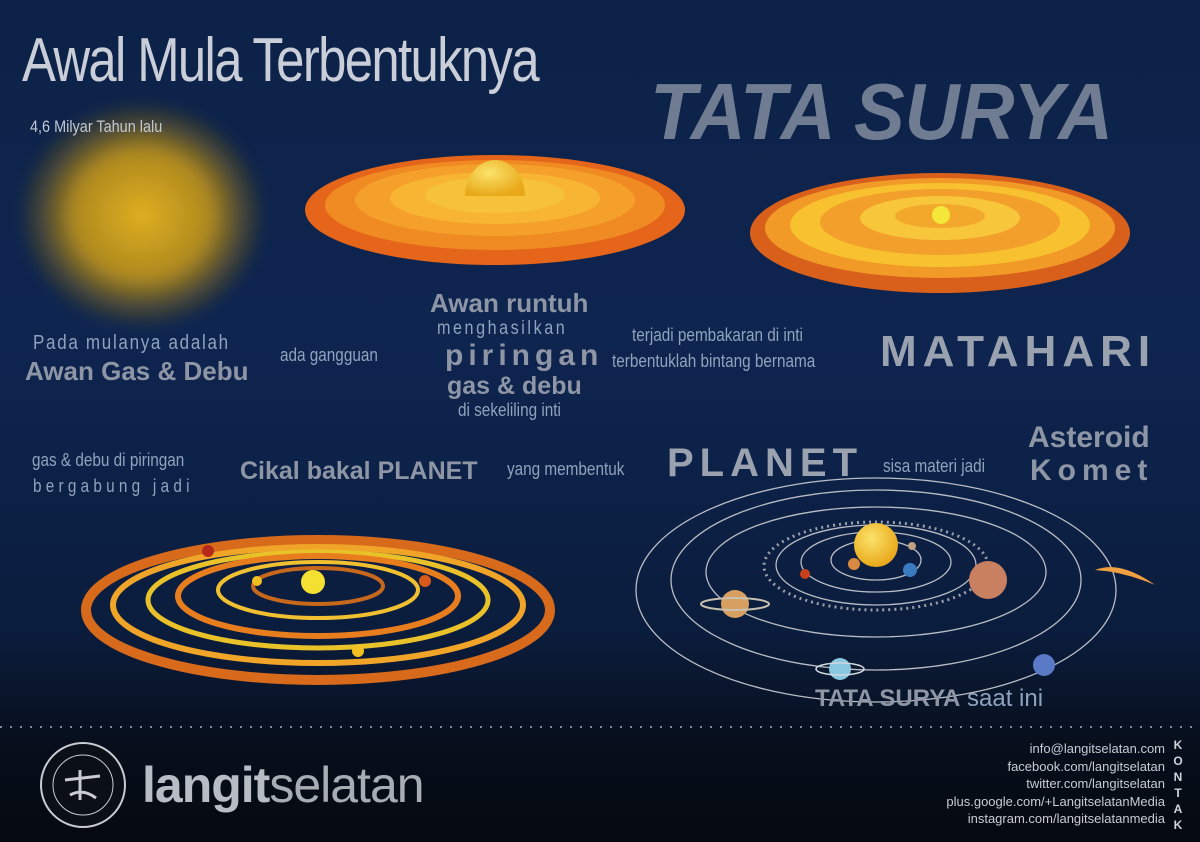 The height and width of the screenshot is (842, 1200). I want to click on step3-gas-debu: gas & debu, so click(514, 386).